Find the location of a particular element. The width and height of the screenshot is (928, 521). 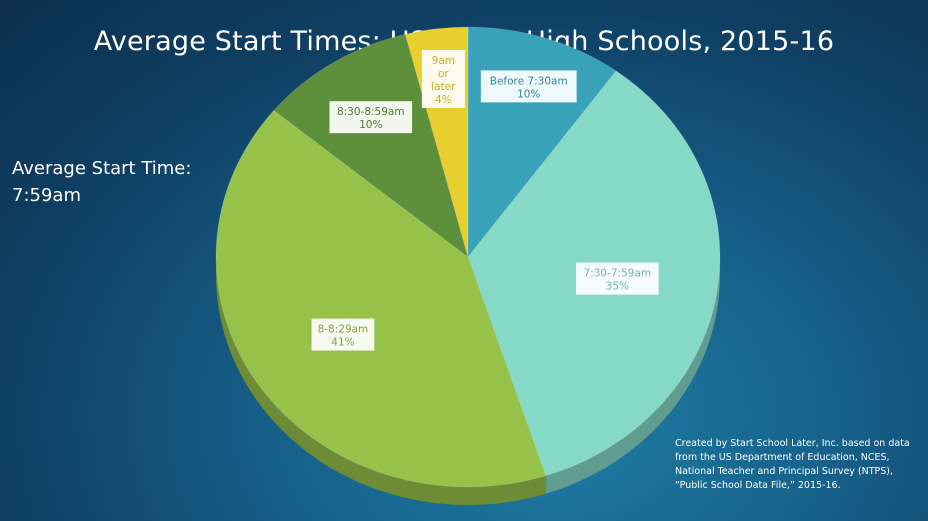

data-label-category: 7:30-7:59am is located at coordinates (618, 274).